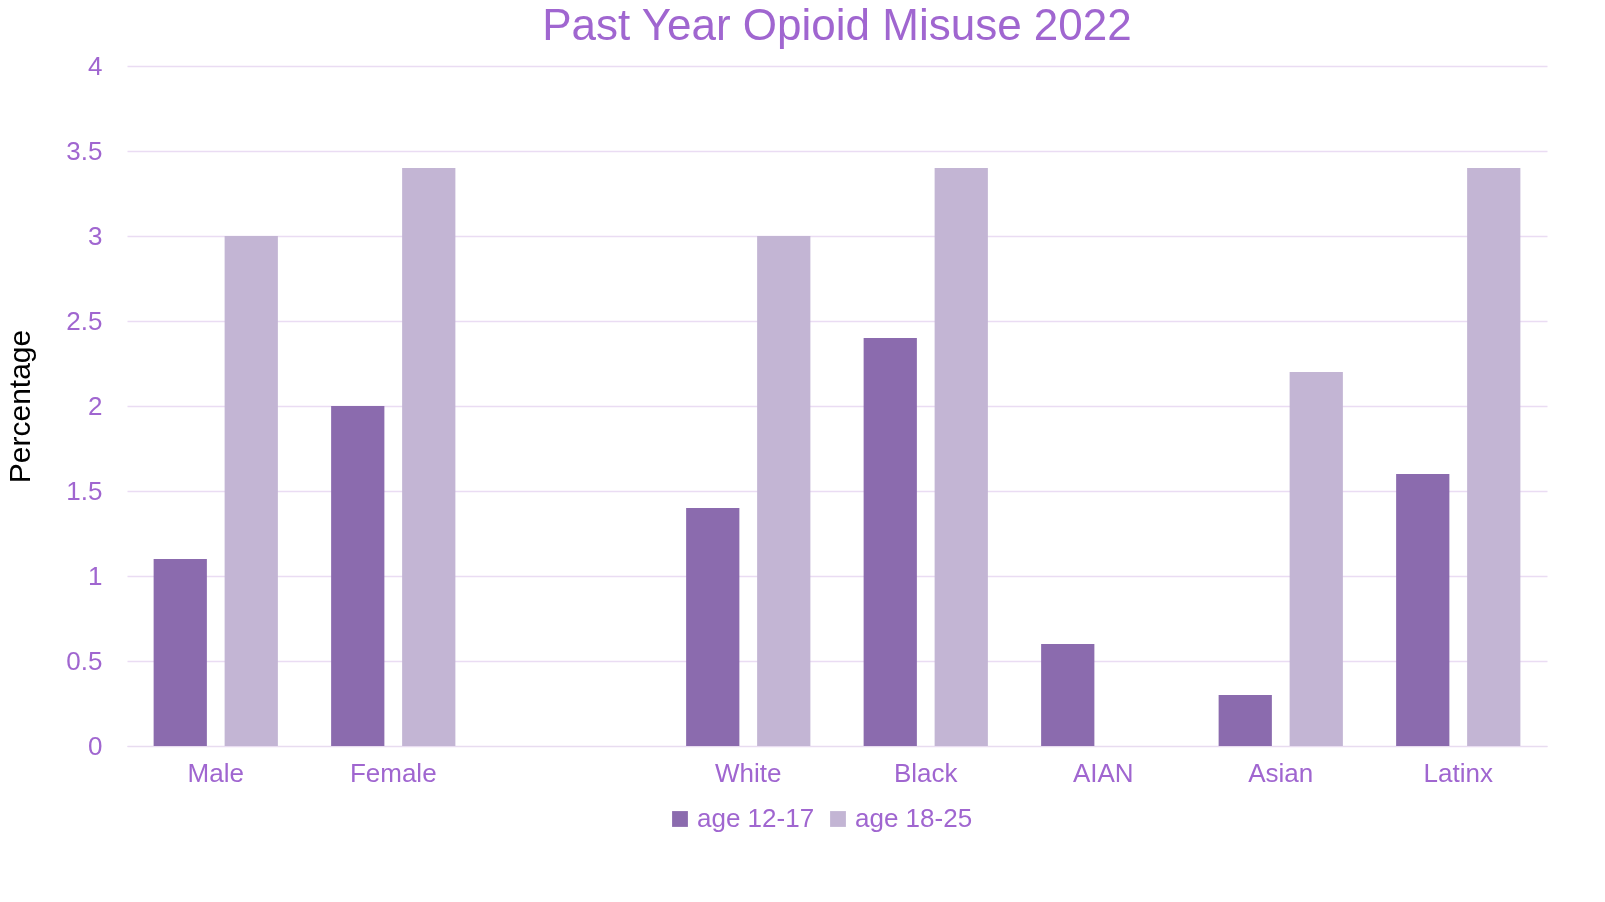 The height and width of the screenshot is (902, 1605). I want to click on y-tick-label: 1.5, so click(84, 490).